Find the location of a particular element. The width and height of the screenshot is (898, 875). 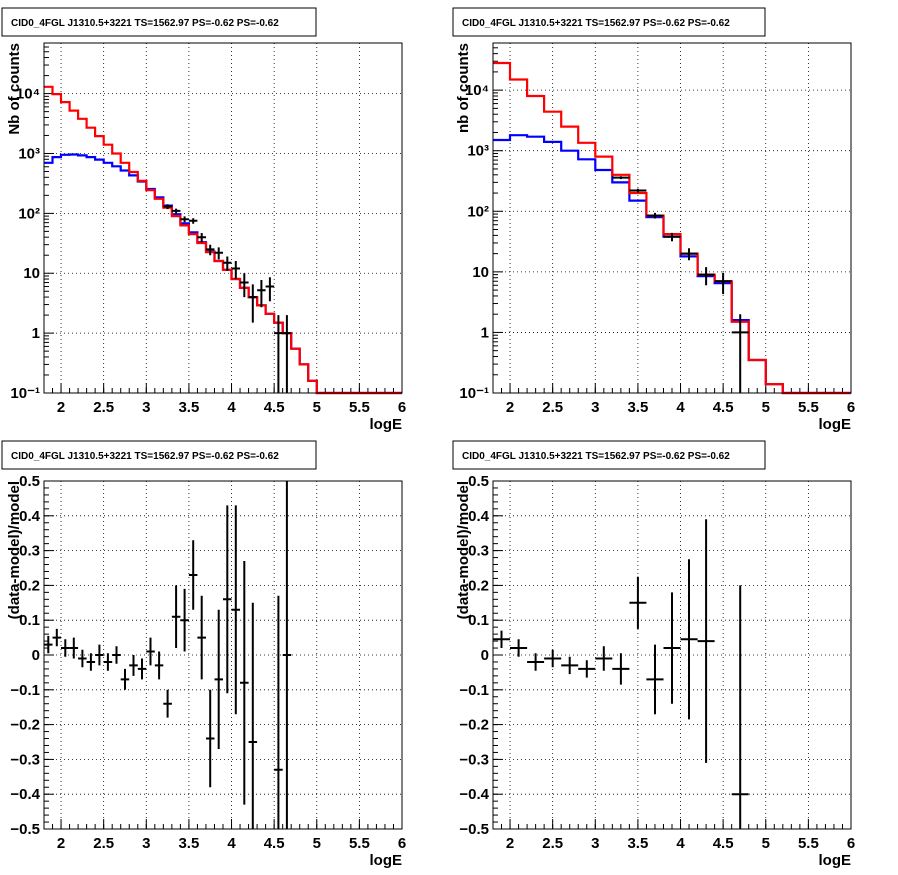

y-tick-label: 0.2 is located at coordinates (29, 585).